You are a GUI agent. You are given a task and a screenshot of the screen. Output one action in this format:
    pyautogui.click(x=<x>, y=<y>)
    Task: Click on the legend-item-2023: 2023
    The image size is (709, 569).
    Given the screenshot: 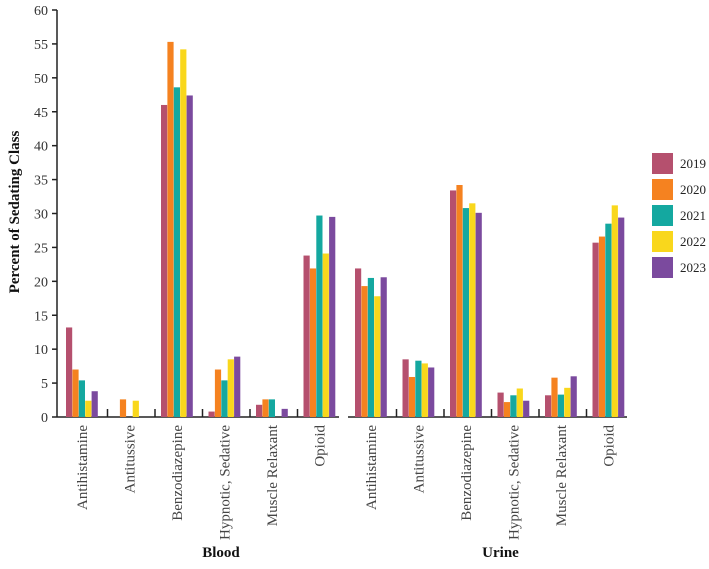 What is the action you would take?
    pyautogui.click(x=679, y=267)
    